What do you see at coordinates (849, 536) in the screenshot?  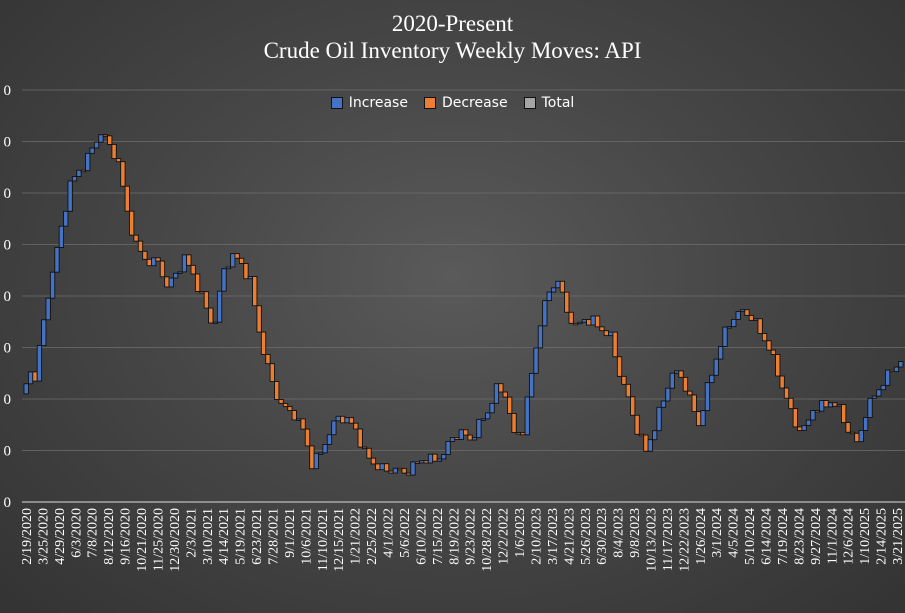 I see `x-tick-label: 12/6/2024` at bounding box center [849, 536].